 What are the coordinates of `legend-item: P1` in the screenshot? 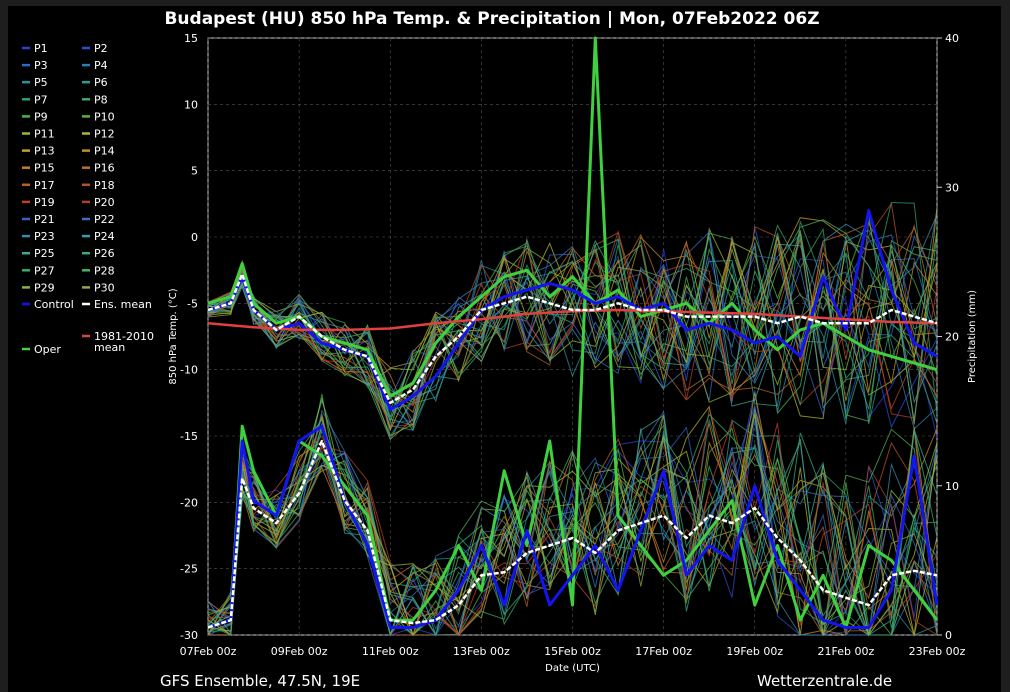 It's located at (35, 48).